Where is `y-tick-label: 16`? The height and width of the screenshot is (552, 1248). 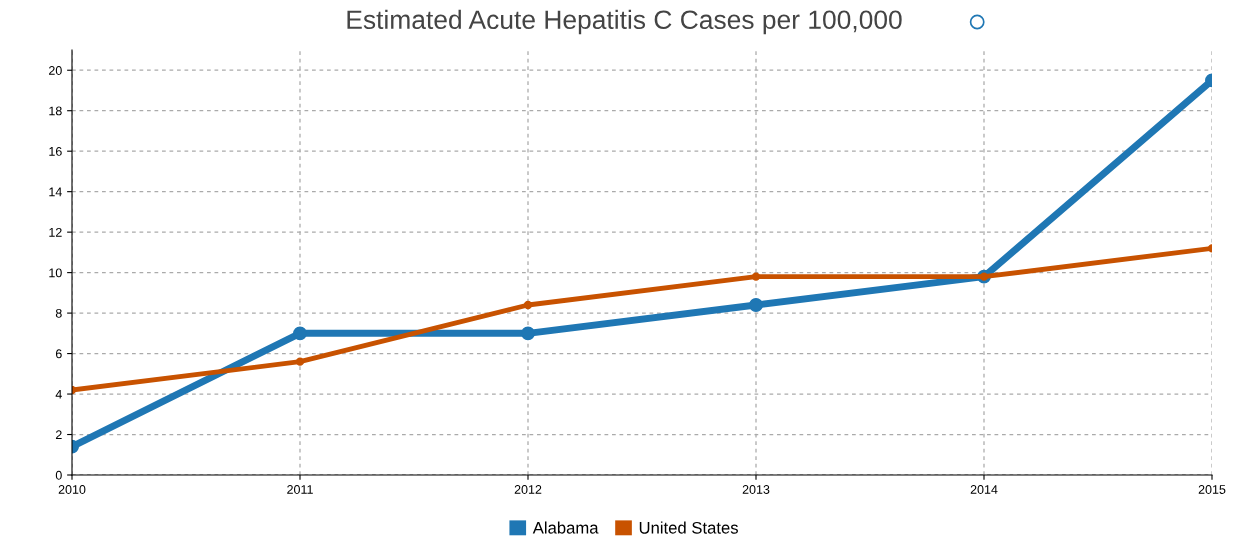
y-tick-label: 16 is located at coordinates (55, 151).